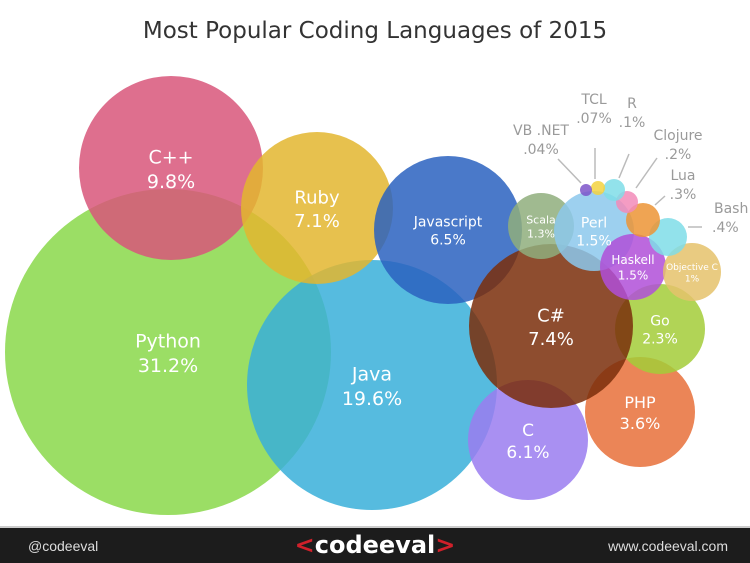  What do you see at coordinates (170, 157) in the screenshot?
I see `label-name-cpp: C++` at bounding box center [170, 157].